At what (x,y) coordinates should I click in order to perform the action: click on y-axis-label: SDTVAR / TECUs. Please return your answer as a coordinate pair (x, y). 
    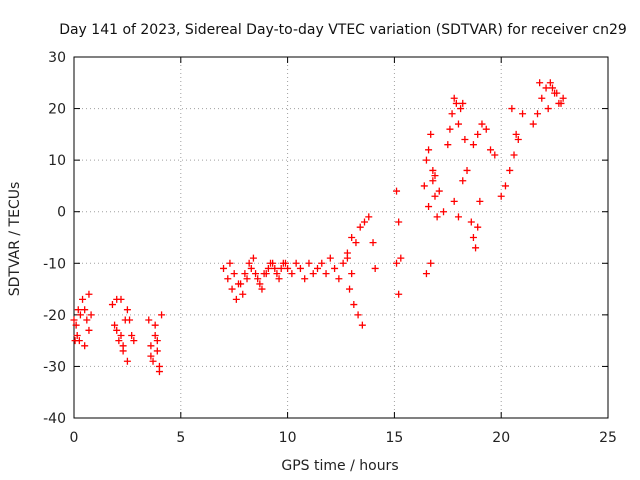
    Looking at the image, I should click on (15, 239).